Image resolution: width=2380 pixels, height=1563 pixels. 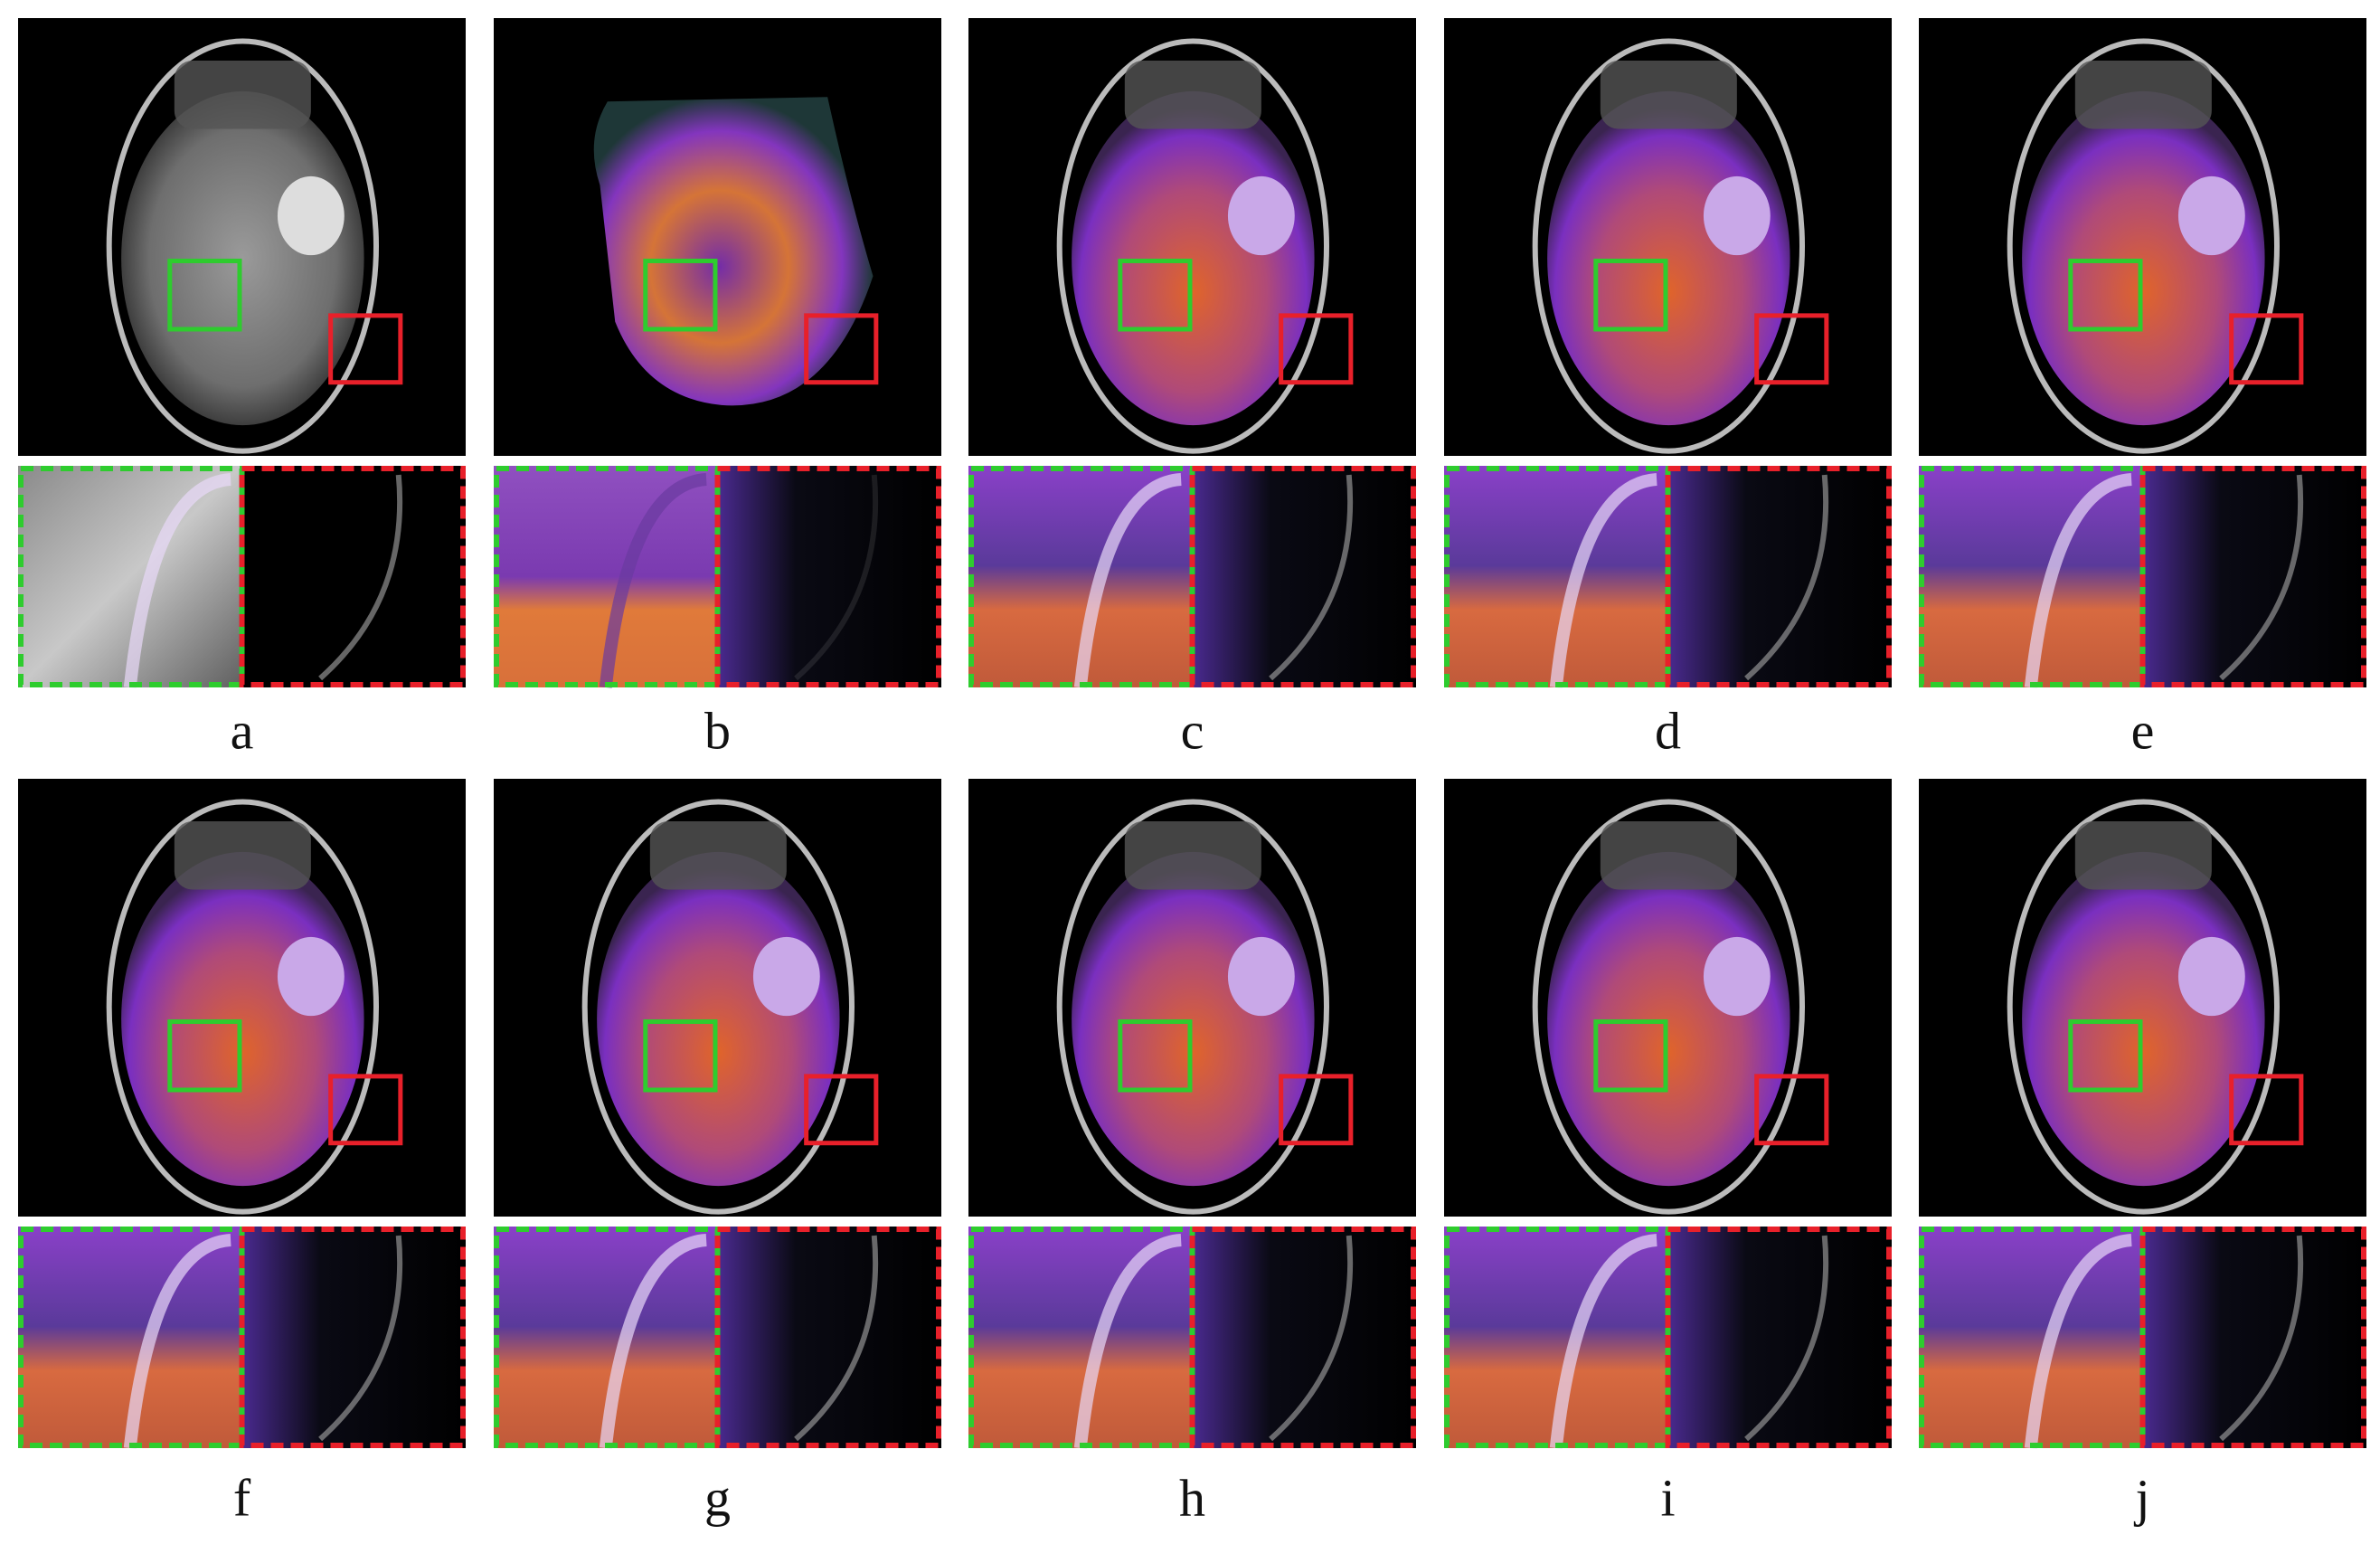 I want to click on panel: f, so click(x=242, y=1153).